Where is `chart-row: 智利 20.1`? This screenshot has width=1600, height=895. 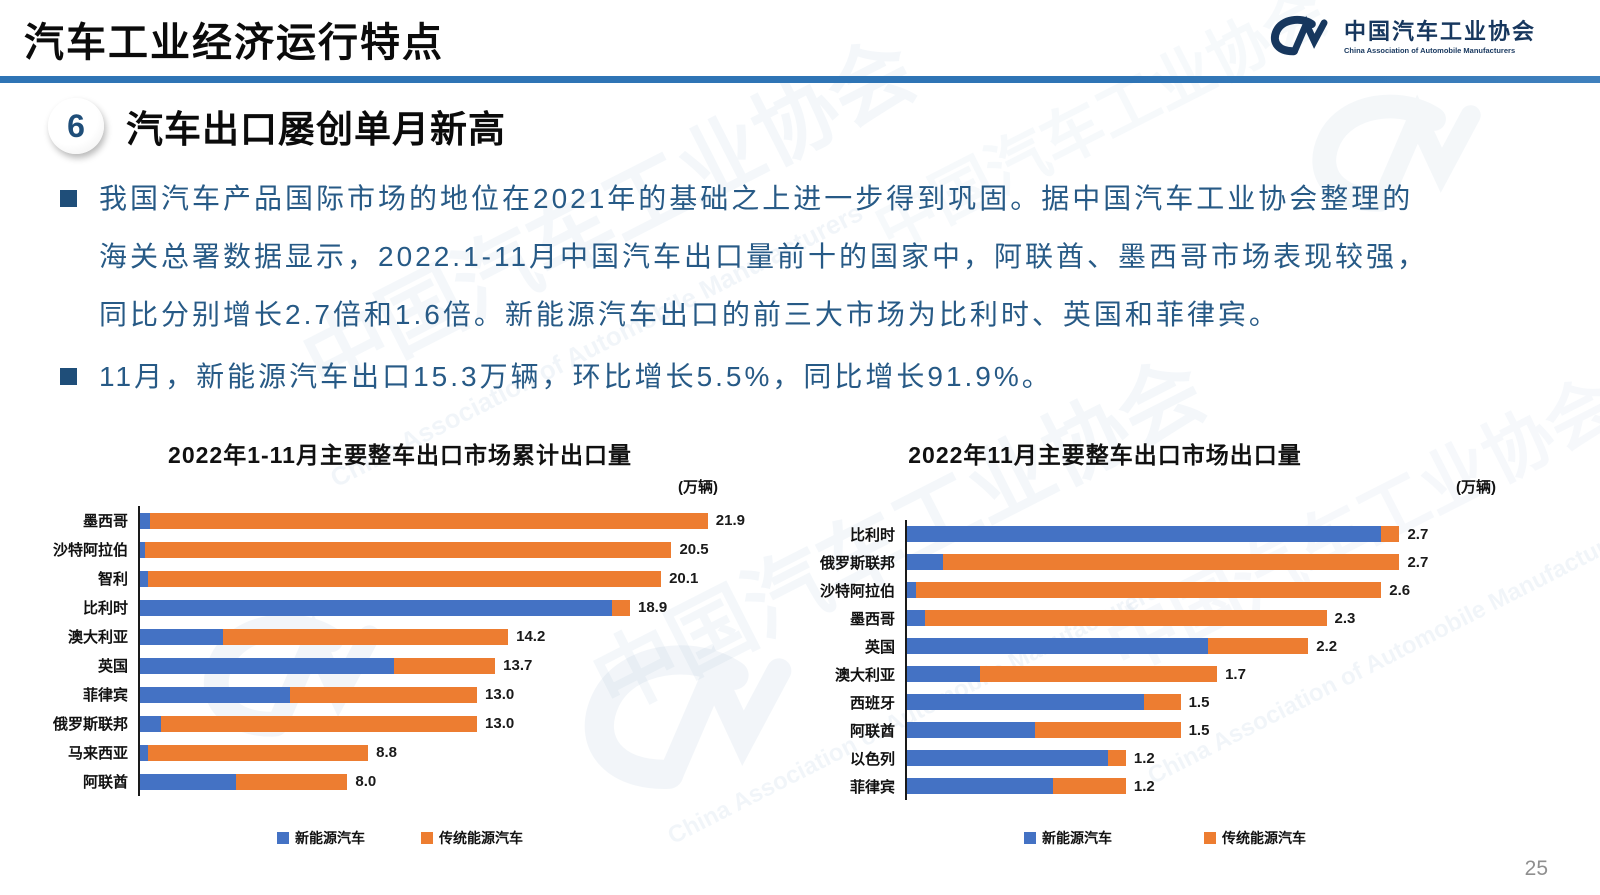
chart-row: 智利 20.1 is located at coordinates (400, 578).